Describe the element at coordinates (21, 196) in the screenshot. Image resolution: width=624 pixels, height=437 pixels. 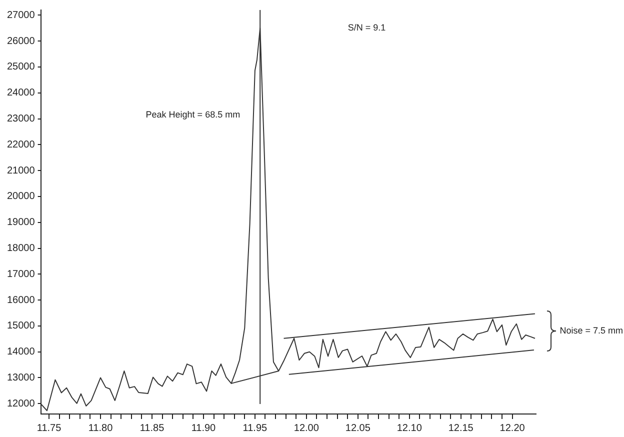
I see `y-tick-label: 20000` at that location.